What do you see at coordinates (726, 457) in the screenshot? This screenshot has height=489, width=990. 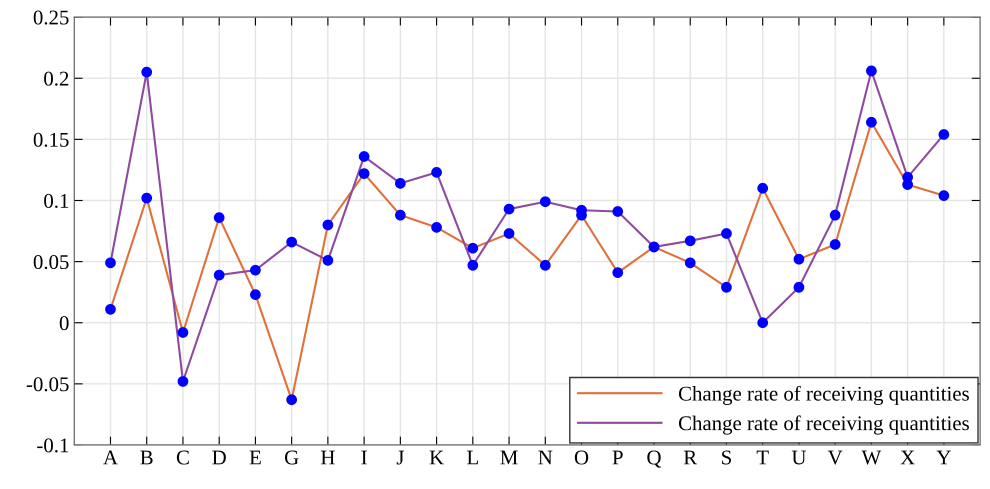 I see `x-tick-label: S` at bounding box center [726, 457].